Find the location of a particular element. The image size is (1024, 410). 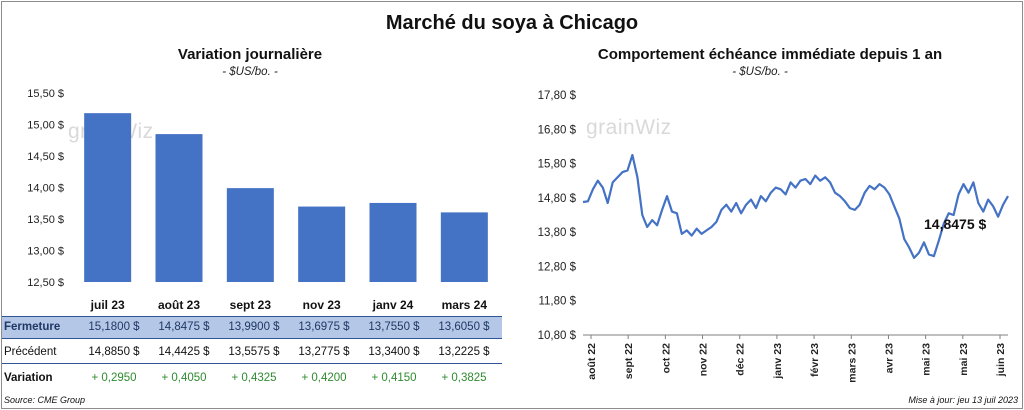

x-tick-label: nov 22 is located at coordinates (704, 359).